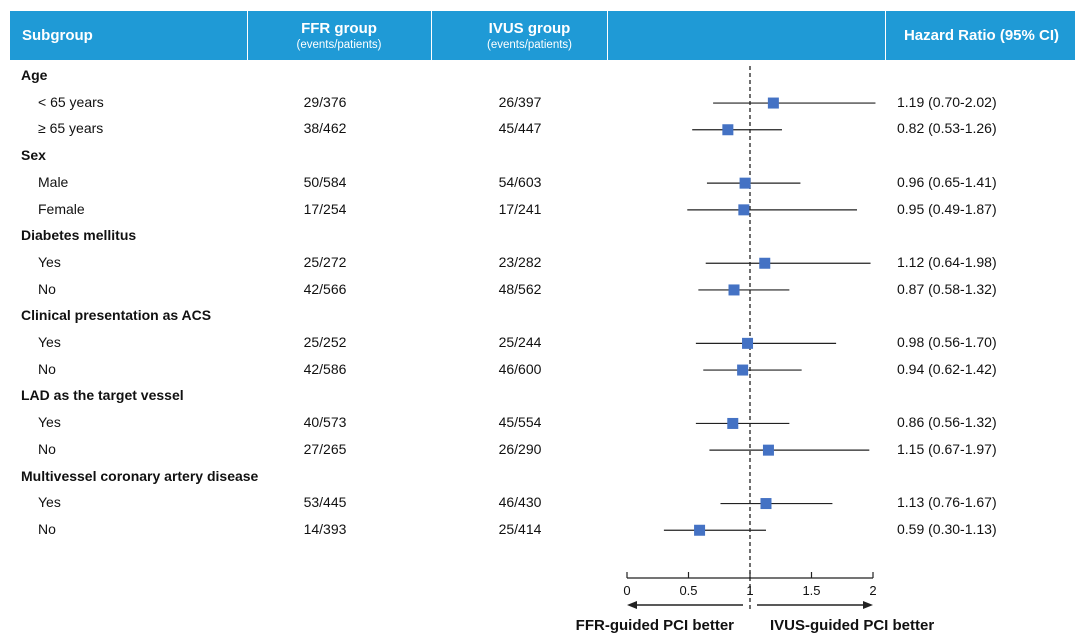 This screenshot has width=1080, height=635. Describe the element at coordinates (947, 181) in the screenshot. I see `hazard-ratio-cell: 0.96 (0.65-1.41)` at that location.